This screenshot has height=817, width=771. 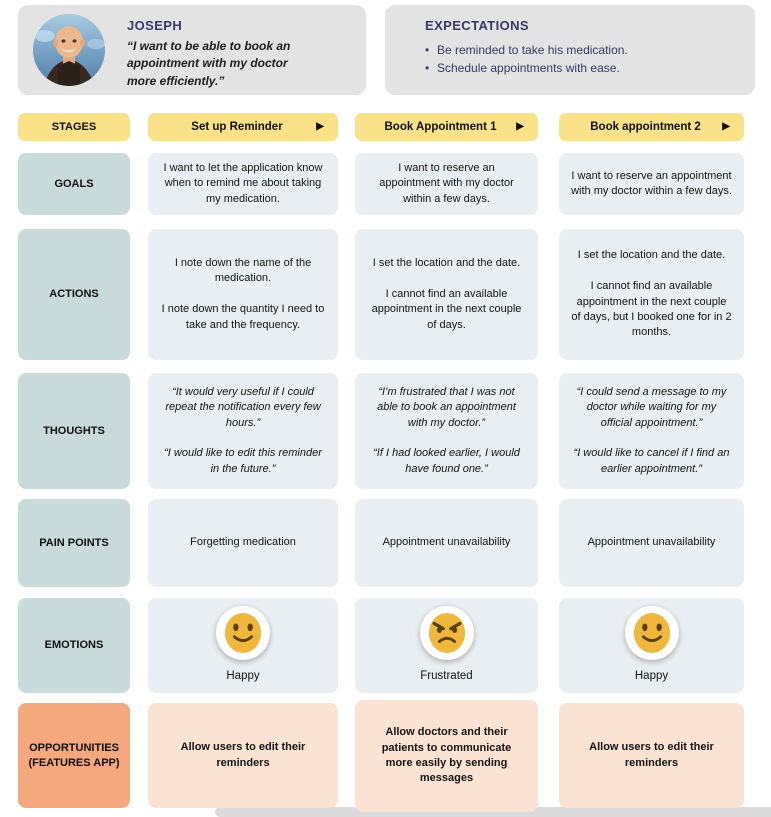 I want to click on avatar-photo-icon, so click(x=69, y=50).